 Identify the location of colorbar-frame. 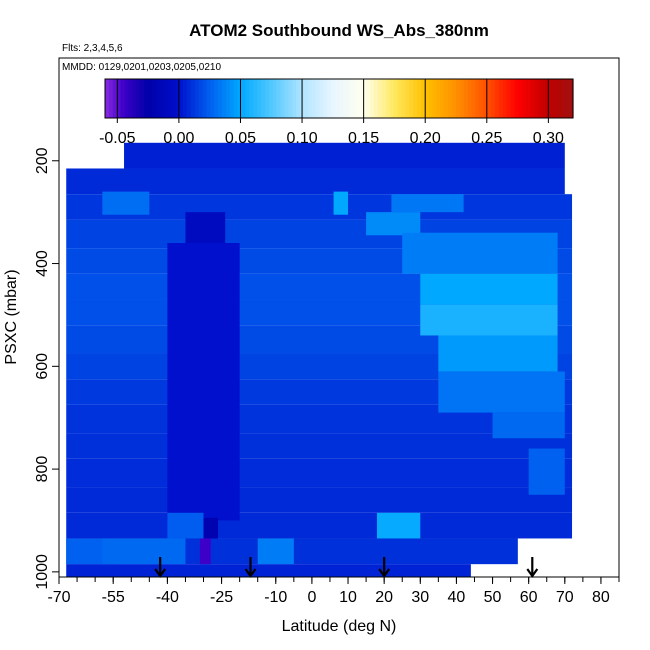
(339, 98).